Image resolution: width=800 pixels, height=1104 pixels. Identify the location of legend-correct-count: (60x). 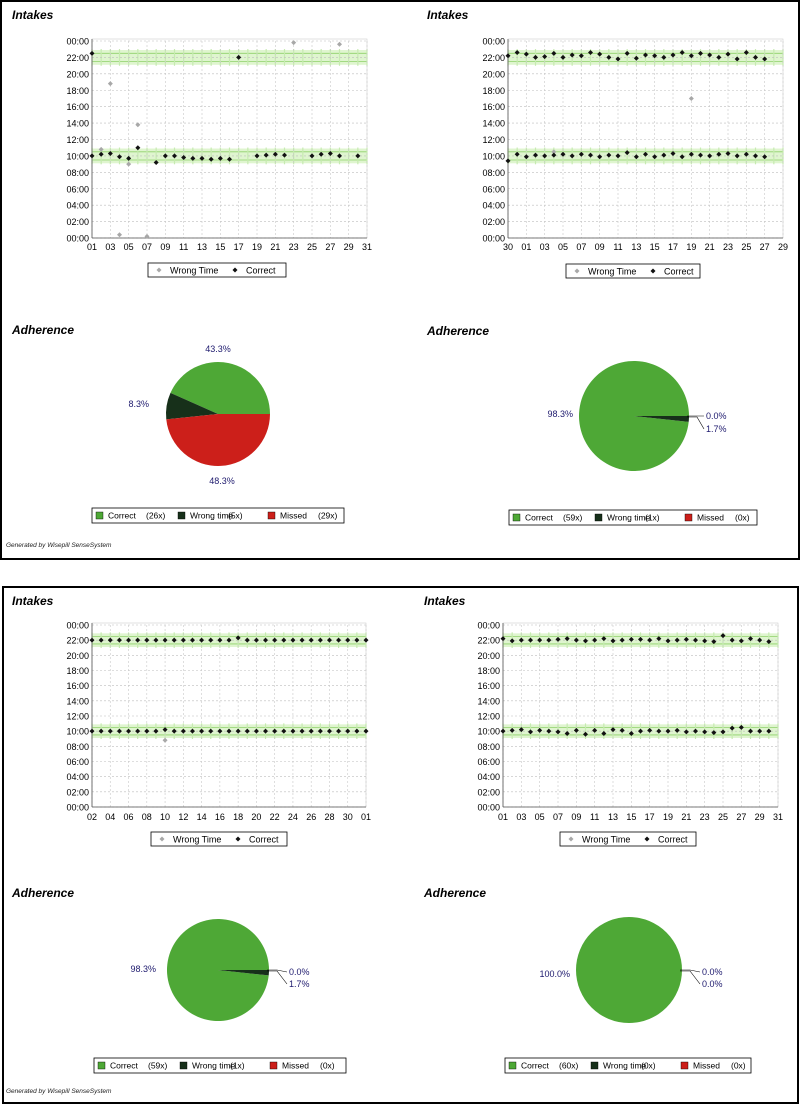
(569, 1066).